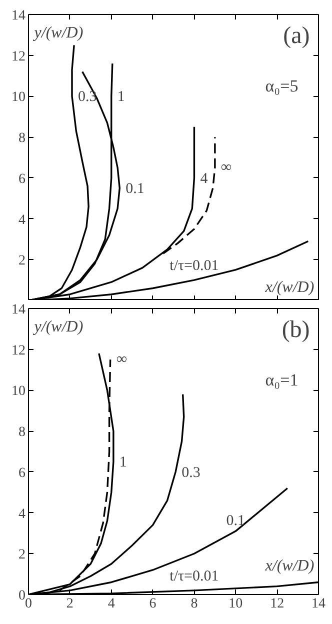 The height and width of the screenshot is (624, 332). What do you see at coordinates (281, 380) in the screenshot?
I see `text: α₀=1` at bounding box center [281, 380].